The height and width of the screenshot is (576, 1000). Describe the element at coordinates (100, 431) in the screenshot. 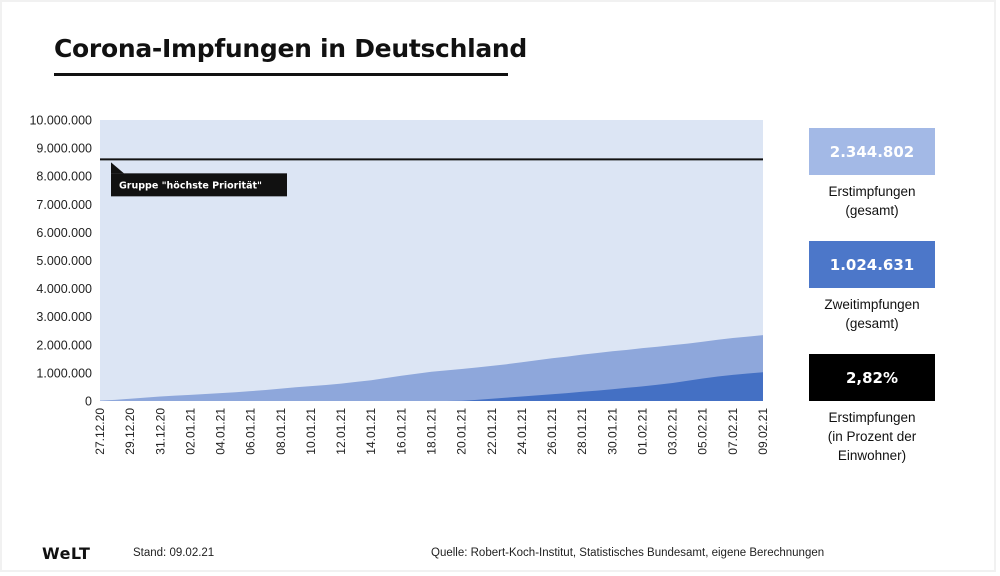

I see `x-tick-label: 27.12.20` at that location.